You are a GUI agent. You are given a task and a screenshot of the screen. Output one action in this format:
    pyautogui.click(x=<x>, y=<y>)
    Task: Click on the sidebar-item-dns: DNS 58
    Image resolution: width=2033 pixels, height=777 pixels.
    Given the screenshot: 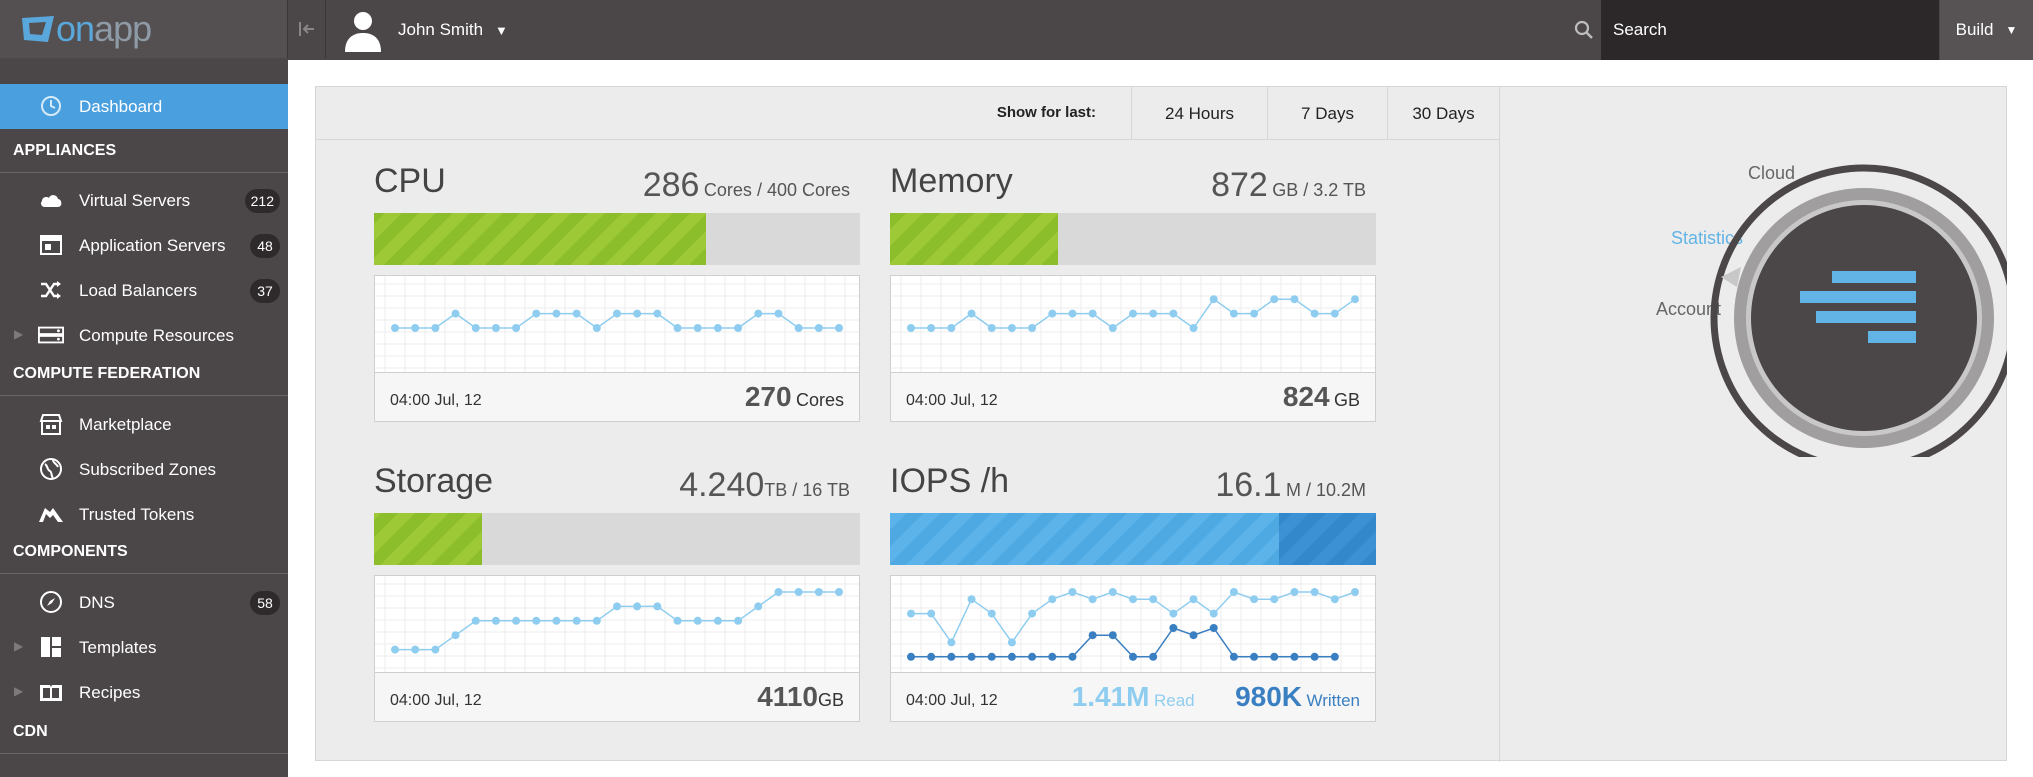 What is the action you would take?
    pyautogui.click(x=144, y=602)
    